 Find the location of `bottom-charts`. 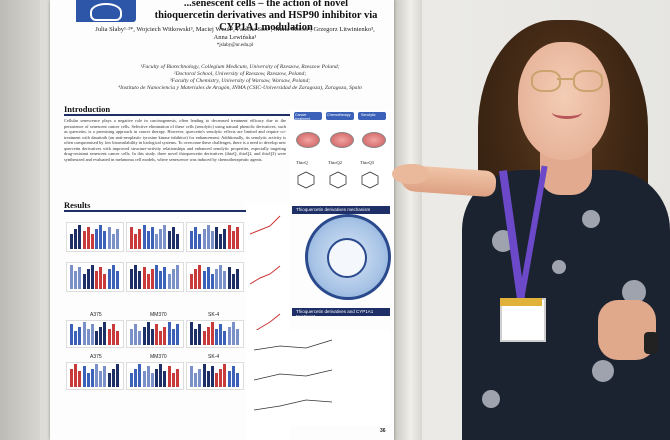

bottom-charts is located at coordinates (320, 378).